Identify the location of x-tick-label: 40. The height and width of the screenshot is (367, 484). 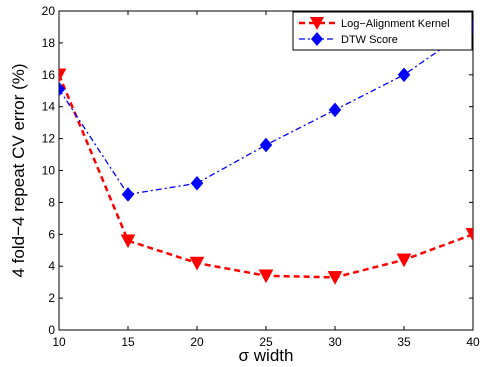
(473, 342).